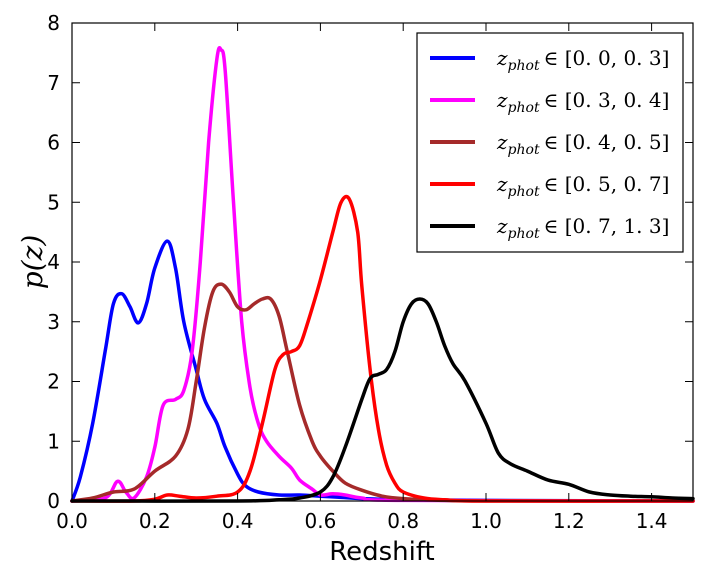 Image resolution: width=703 pixels, height=577 pixels. Describe the element at coordinates (72, 521) in the screenshot. I see `x-tick-label: 0.0` at that location.